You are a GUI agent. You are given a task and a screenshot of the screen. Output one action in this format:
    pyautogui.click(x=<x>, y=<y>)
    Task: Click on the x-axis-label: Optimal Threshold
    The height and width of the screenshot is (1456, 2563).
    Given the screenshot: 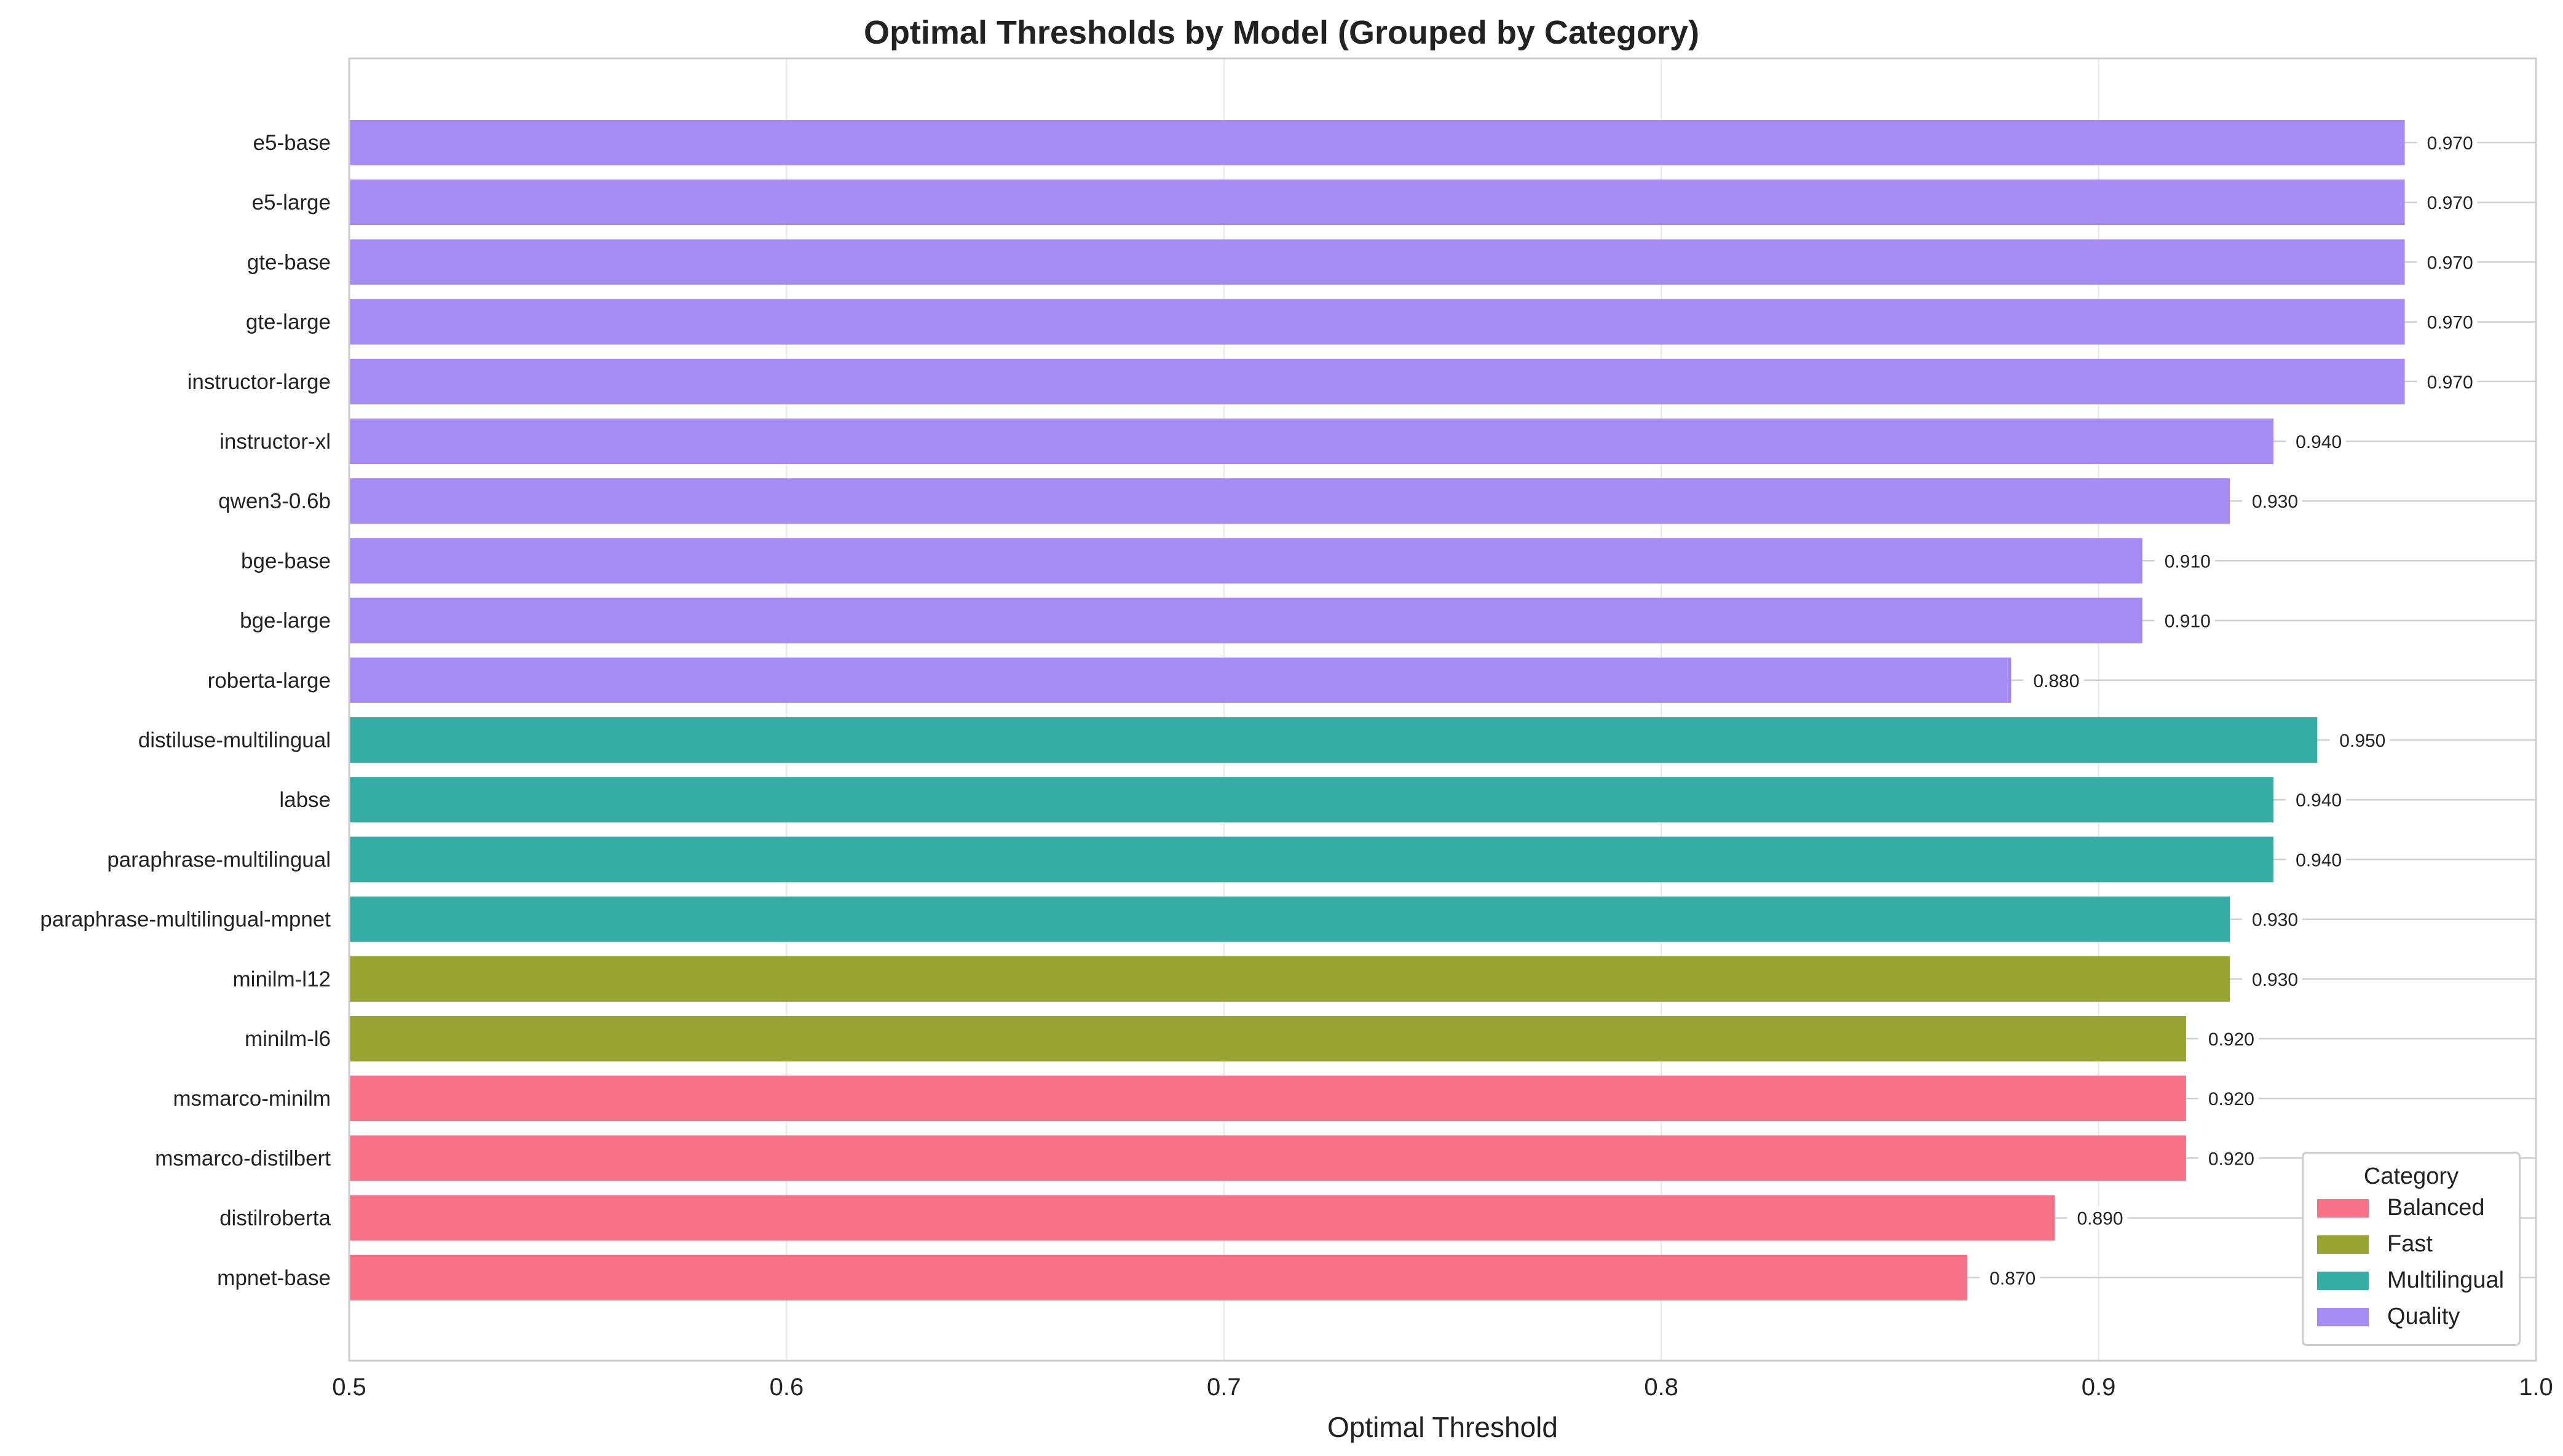 What is the action you would take?
    pyautogui.click(x=1442, y=1427)
    